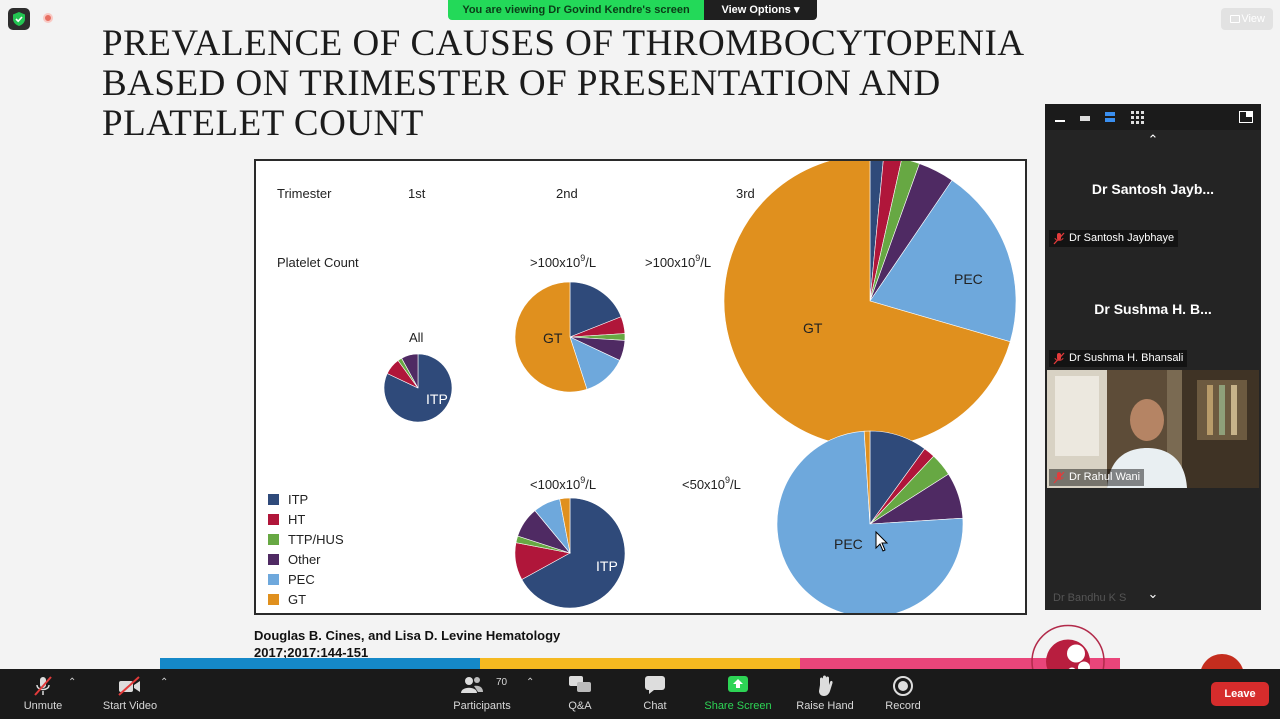 The height and width of the screenshot is (719, 1280). Describe the element at coordinates (130, 706) in the screenshot. I see `start-video-label: Start Video` at that location.